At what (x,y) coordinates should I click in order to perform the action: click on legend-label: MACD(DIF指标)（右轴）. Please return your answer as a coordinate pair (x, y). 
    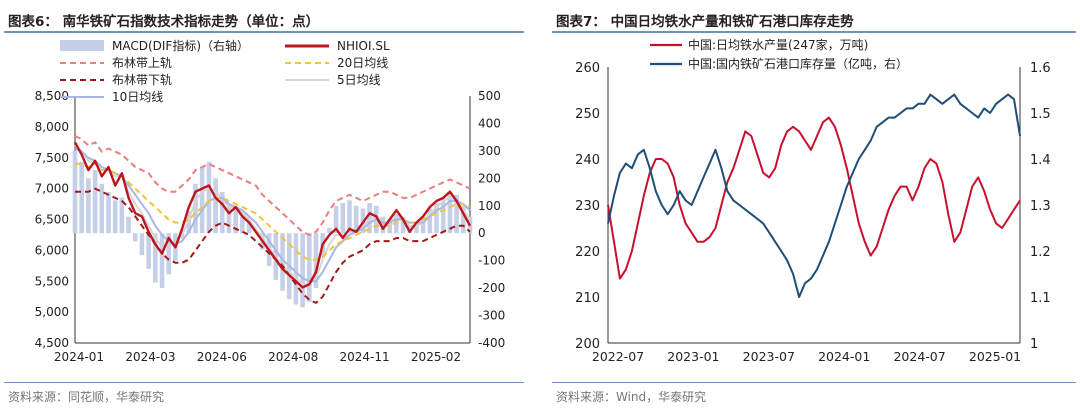
    Looking at the image, I should click on (180, 45).